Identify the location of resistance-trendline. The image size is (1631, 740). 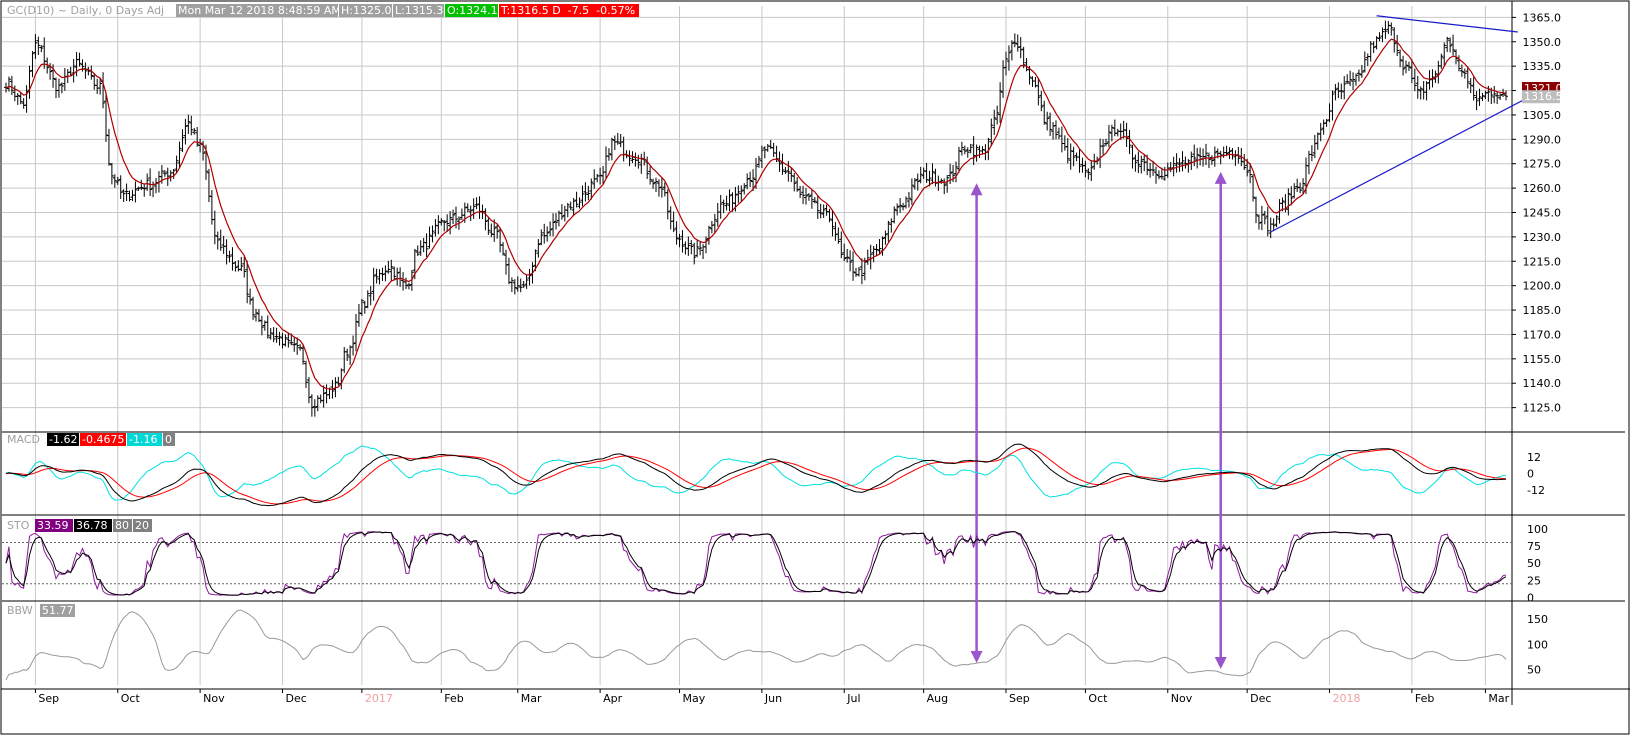
(1447, 24).